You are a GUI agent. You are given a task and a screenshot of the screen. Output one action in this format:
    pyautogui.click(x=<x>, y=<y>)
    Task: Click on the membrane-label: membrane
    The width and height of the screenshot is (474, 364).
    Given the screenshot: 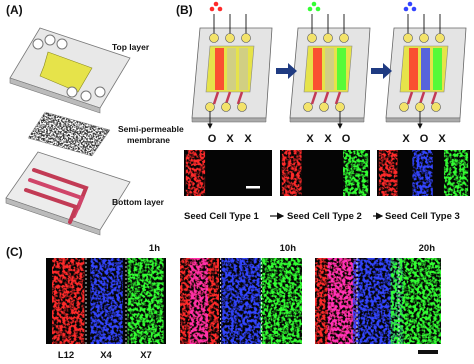 What is the action you would take?
    pyautogui.click(x=148, y=140)
    